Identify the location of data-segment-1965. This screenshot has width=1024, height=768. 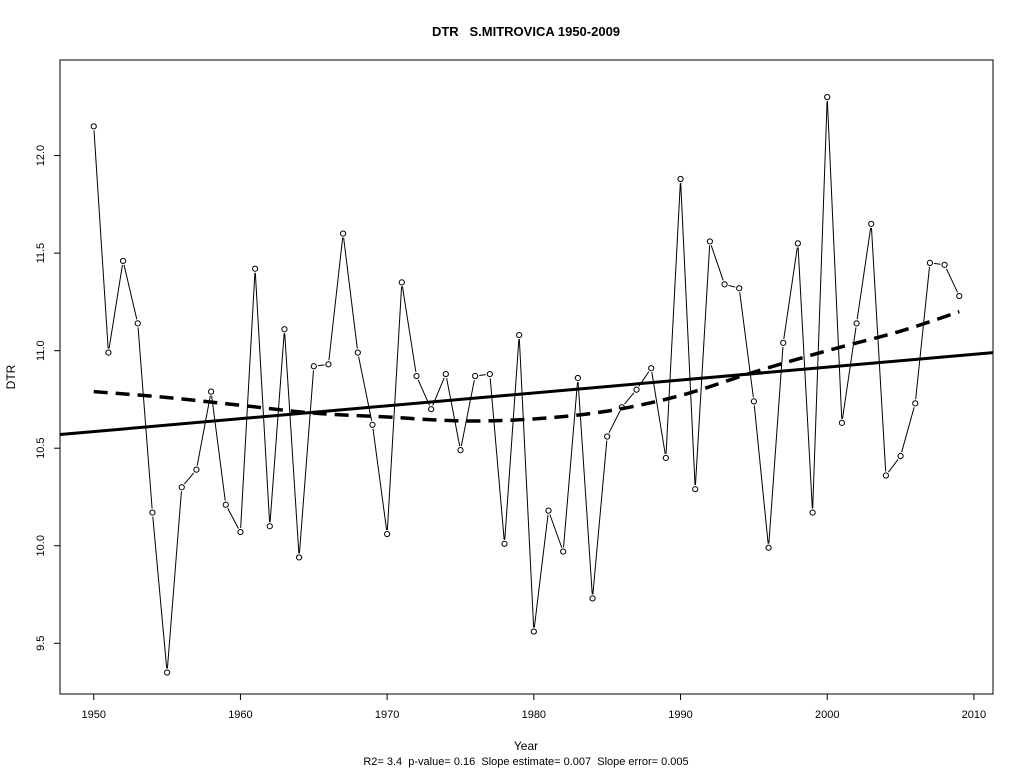
(321, 365).